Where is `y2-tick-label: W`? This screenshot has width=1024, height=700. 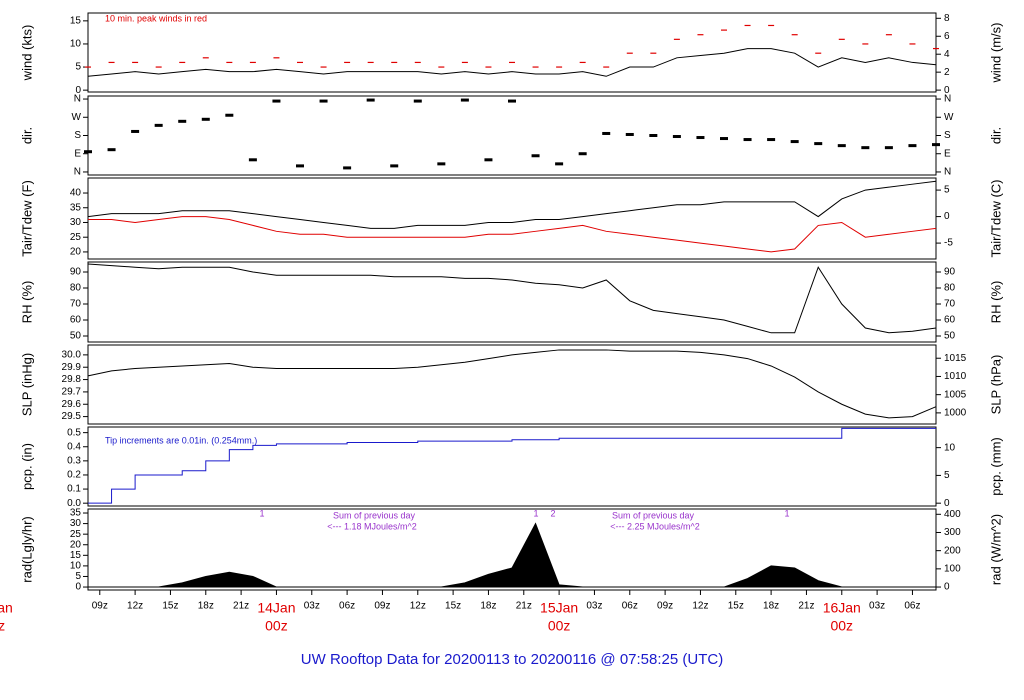 y2-tick-label: W is located at coordinates (949, 117).